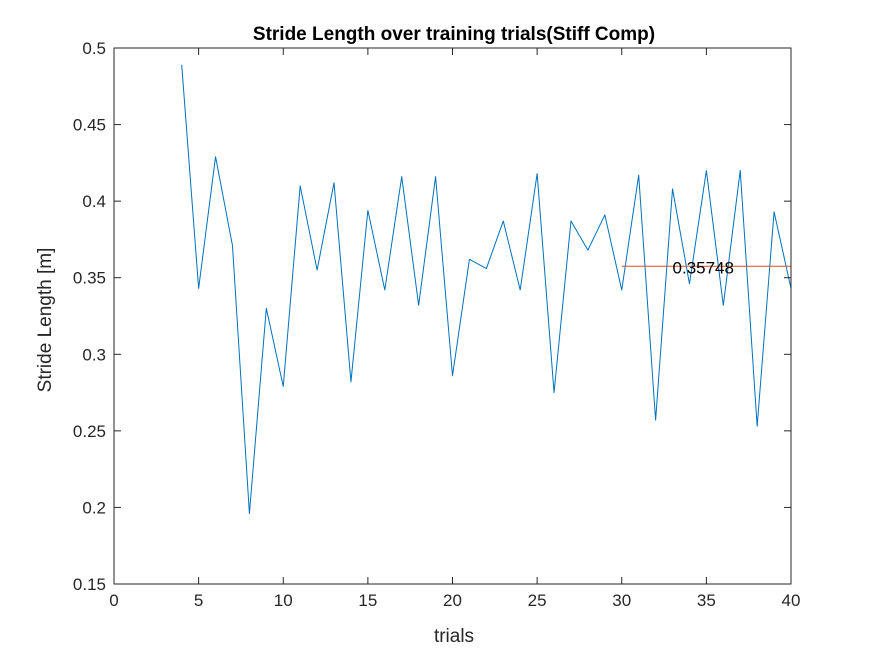  What do you see at coordinates (621, 600) in the screenshot?
I see `x-tick-label: 30` at bounding box center [621, 600].